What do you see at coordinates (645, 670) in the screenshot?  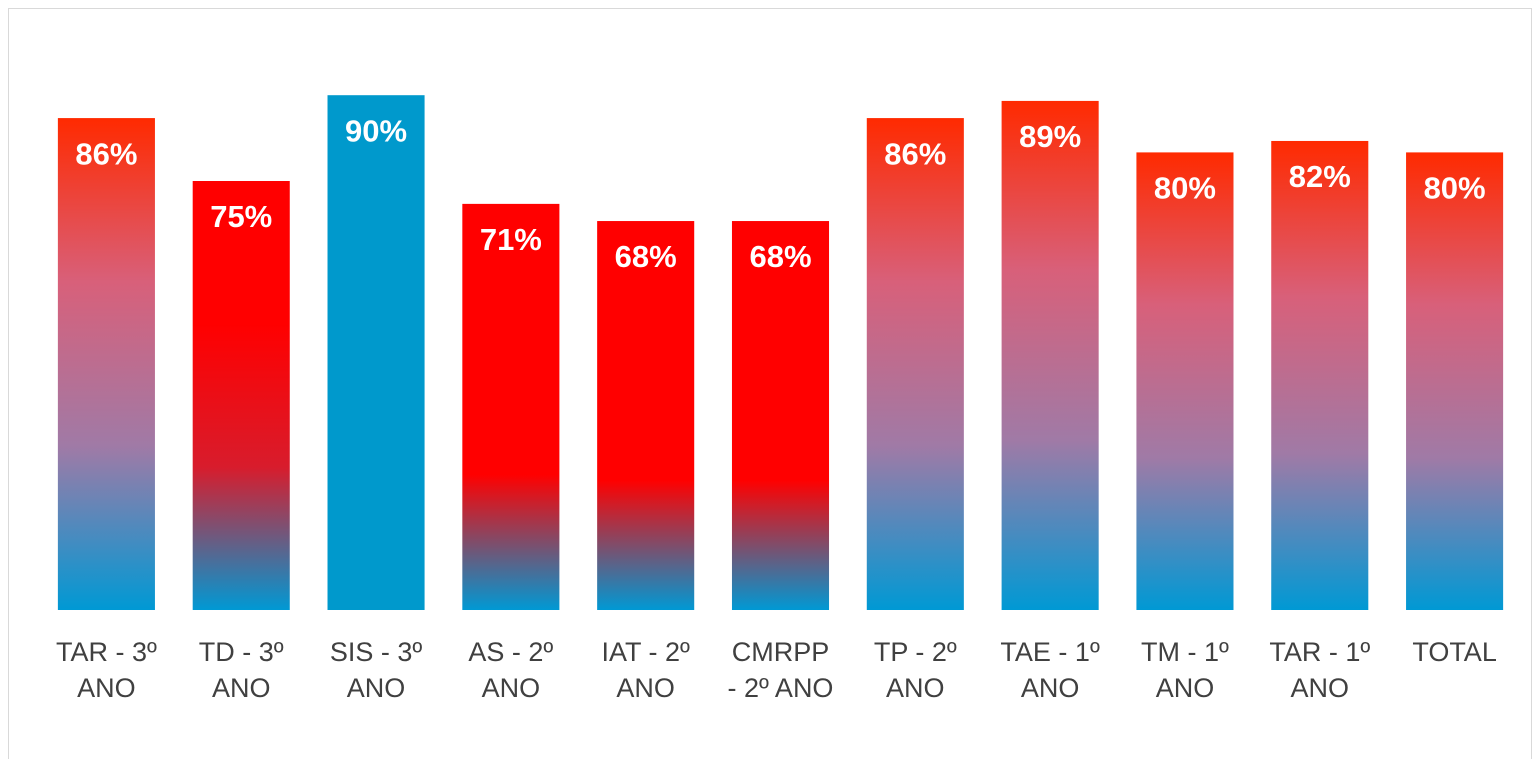 I see `x-tick-label: IAT - 2º ANO` at bounding box center [645, 670].